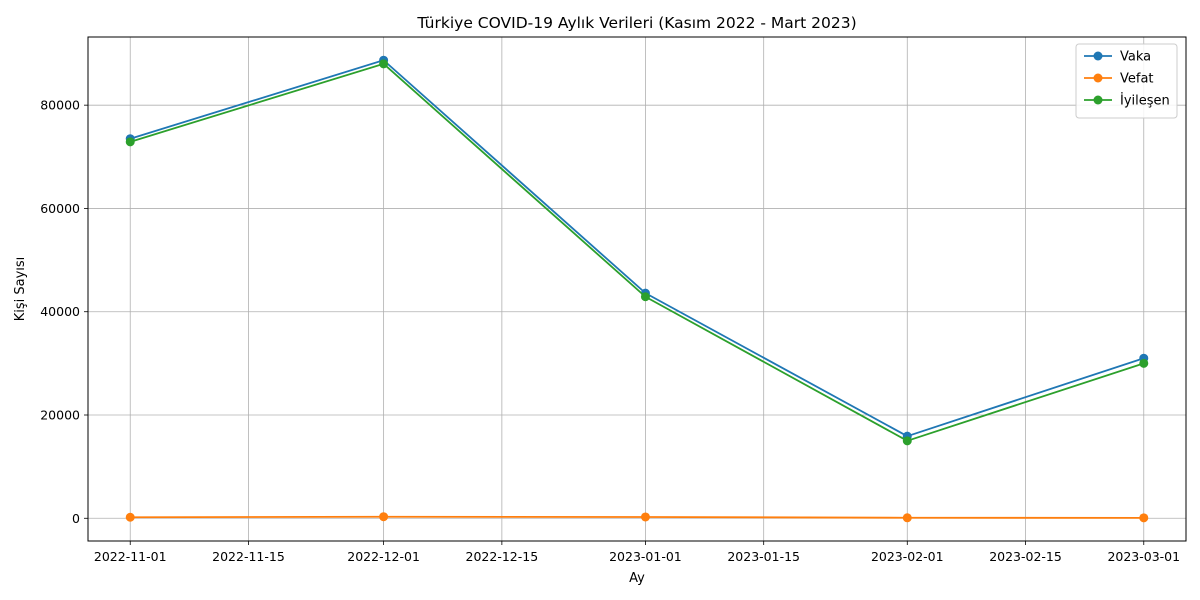  I want to click on legend-label: Vefat, so click(1137, 79).